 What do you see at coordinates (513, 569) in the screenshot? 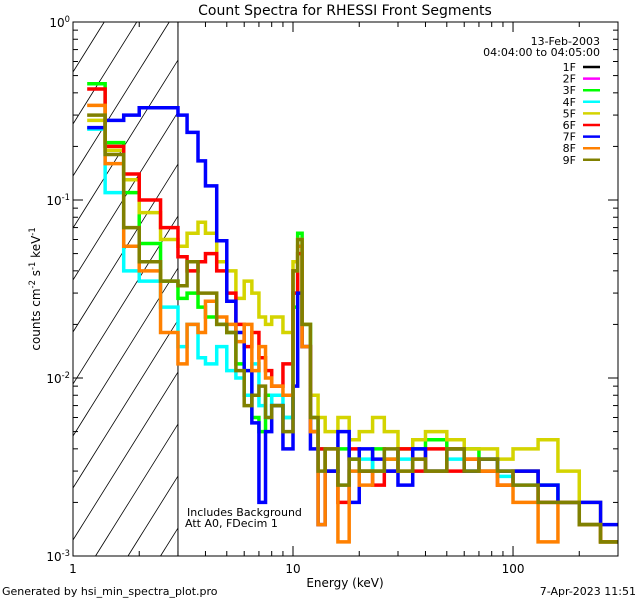
I see `x-tick-label: 100` at bounding box center [513, 569].